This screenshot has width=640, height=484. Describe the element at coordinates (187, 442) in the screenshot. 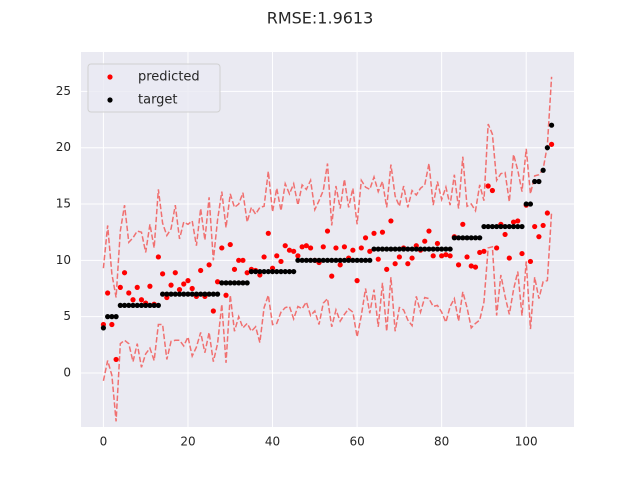

I see `x-tick-label: 20` at that location.